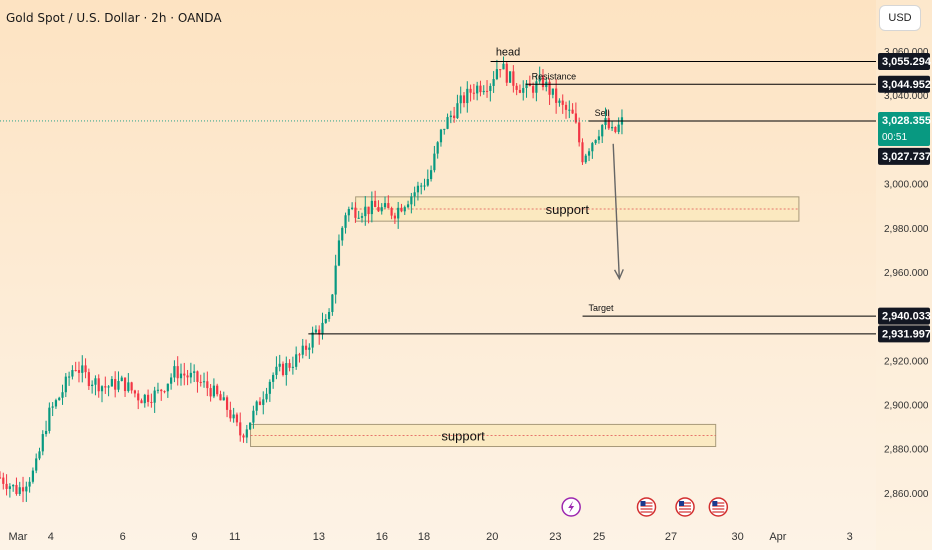 The image size is (932, 555). I want to click on time-axis-tick: 20, so click(492, 537).